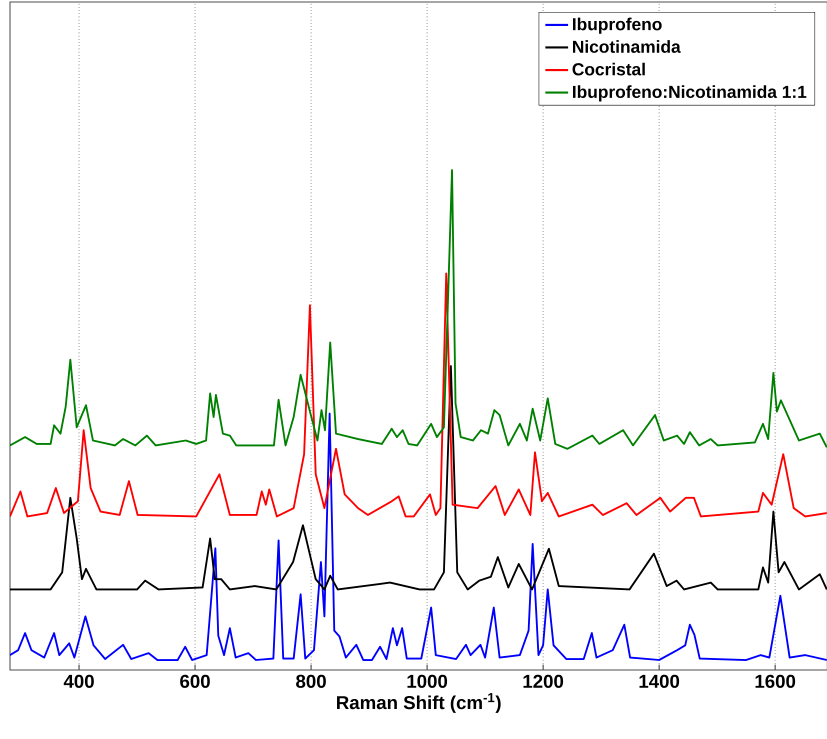  What do you see at coordinates (419, 703) in the screenshot?
I see `text: Raman Shift (cm$^{-1}$)` at bounding box center [419, 703].